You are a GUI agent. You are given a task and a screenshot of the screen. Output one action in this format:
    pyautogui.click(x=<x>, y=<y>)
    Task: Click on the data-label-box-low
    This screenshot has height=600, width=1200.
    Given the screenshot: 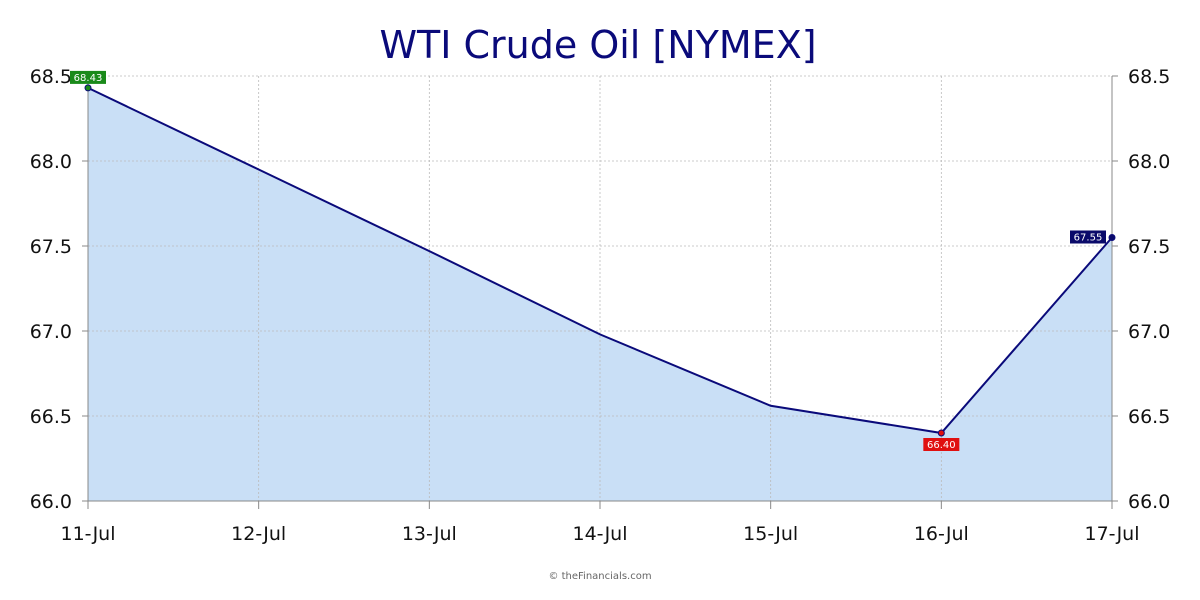 What is the action you would take?
    pyautogui.click(x=941, y=444)
    